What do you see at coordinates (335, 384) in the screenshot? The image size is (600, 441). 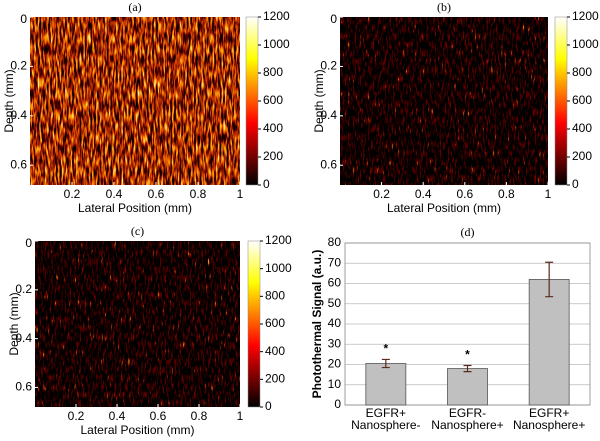 I see `y-tick-label: 10` at bounding box center [335, 384].